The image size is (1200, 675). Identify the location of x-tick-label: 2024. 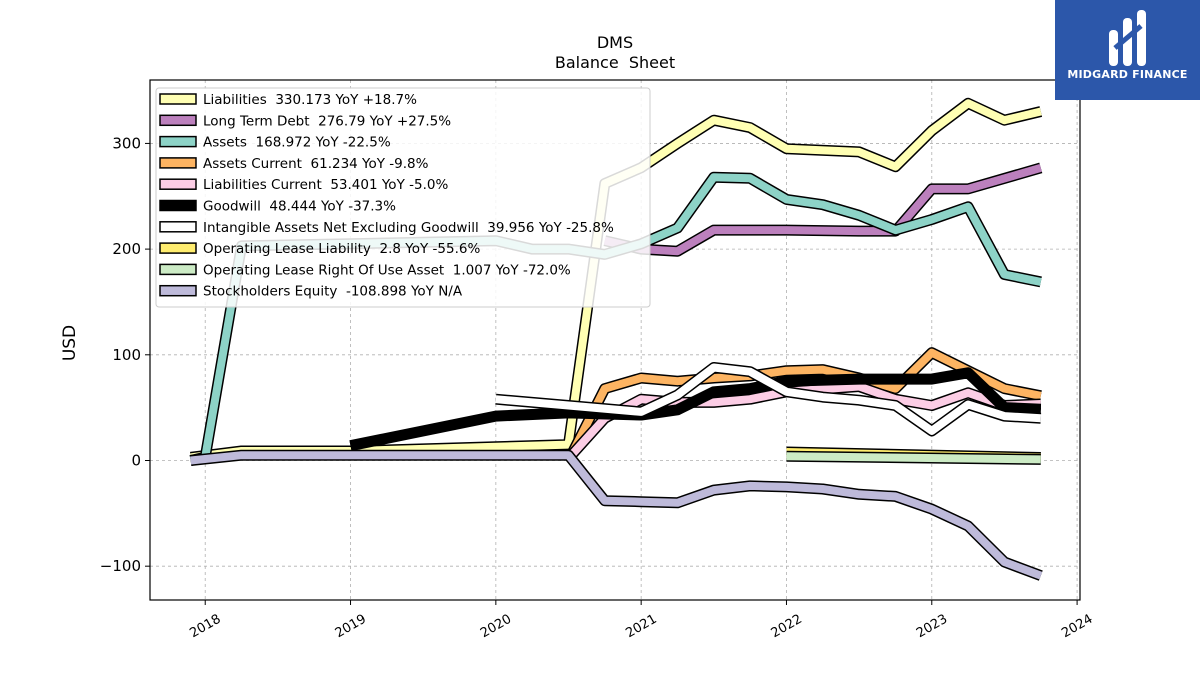
(1077, 627).